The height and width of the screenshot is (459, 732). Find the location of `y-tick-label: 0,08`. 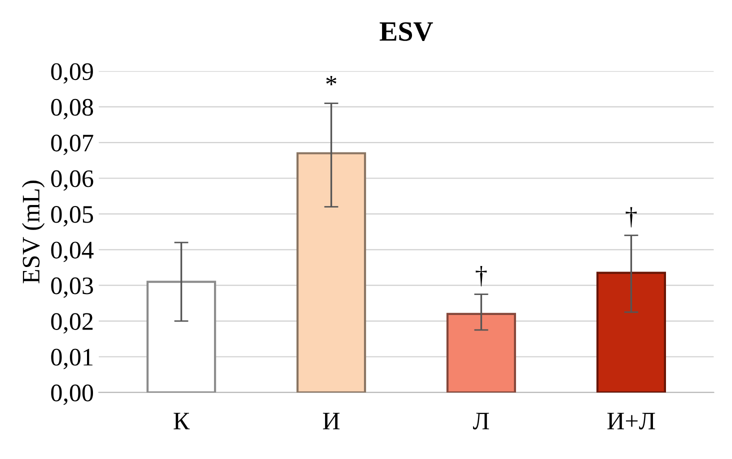

y-tick-label: 0,08 is located at coordinates (72, 109).